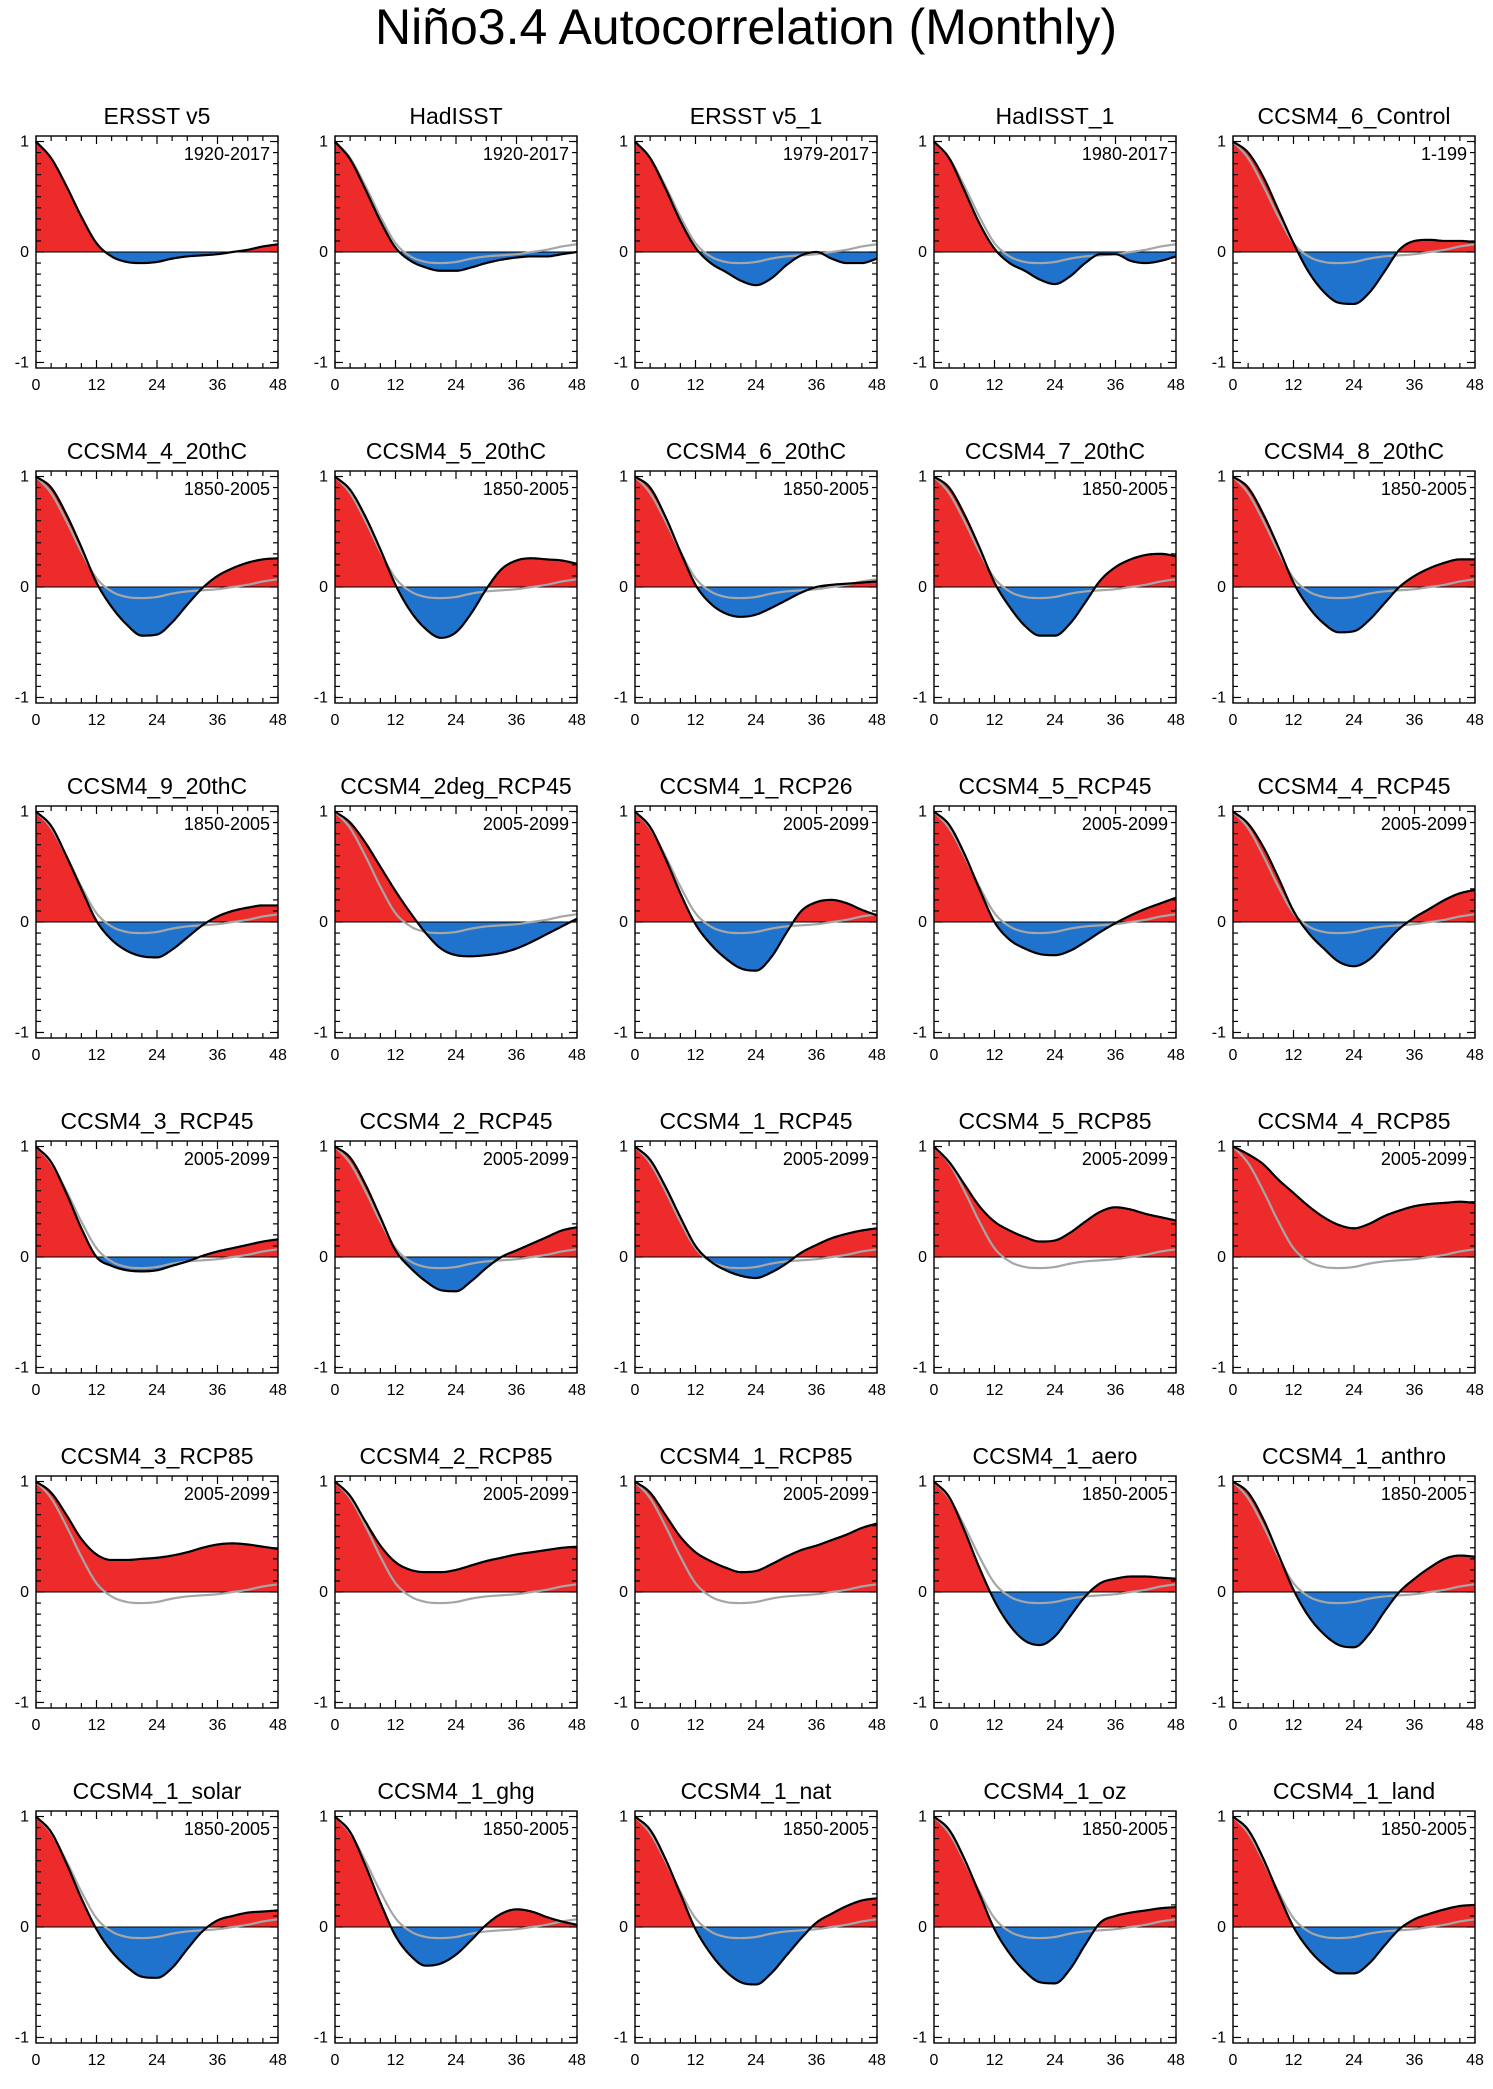 This screenshot has width=1493, height=2089. I want to click on panel-title: CCSM4_4_RCP45, so click(1353, 786).